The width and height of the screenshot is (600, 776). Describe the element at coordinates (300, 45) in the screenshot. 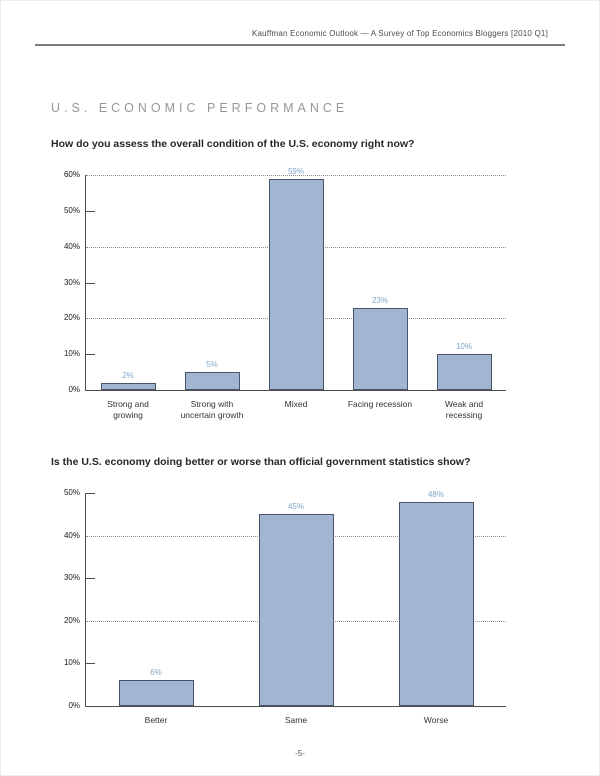

I see `header-rule` at that location.